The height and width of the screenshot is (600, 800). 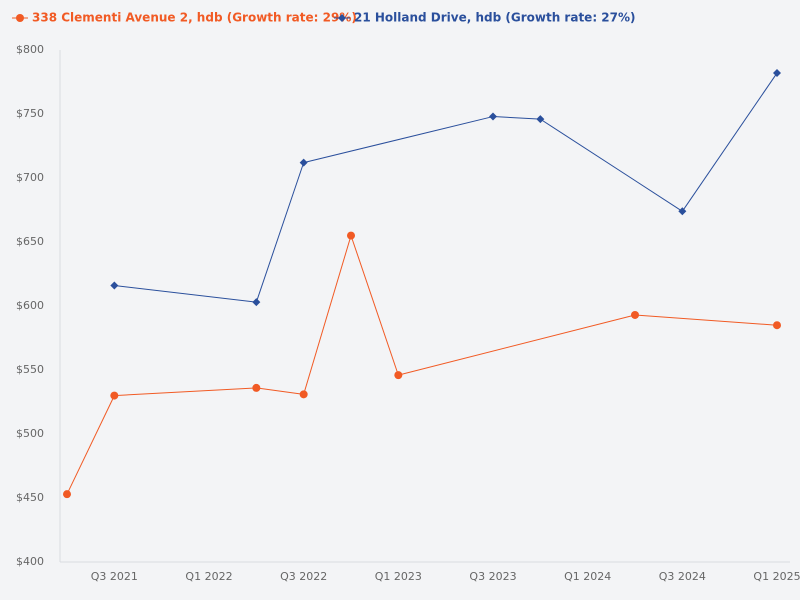 What do you see at coordinates (30, 241) in the screenshot?
I see `y-tick-label: $650` at bounding box center [30, 241].